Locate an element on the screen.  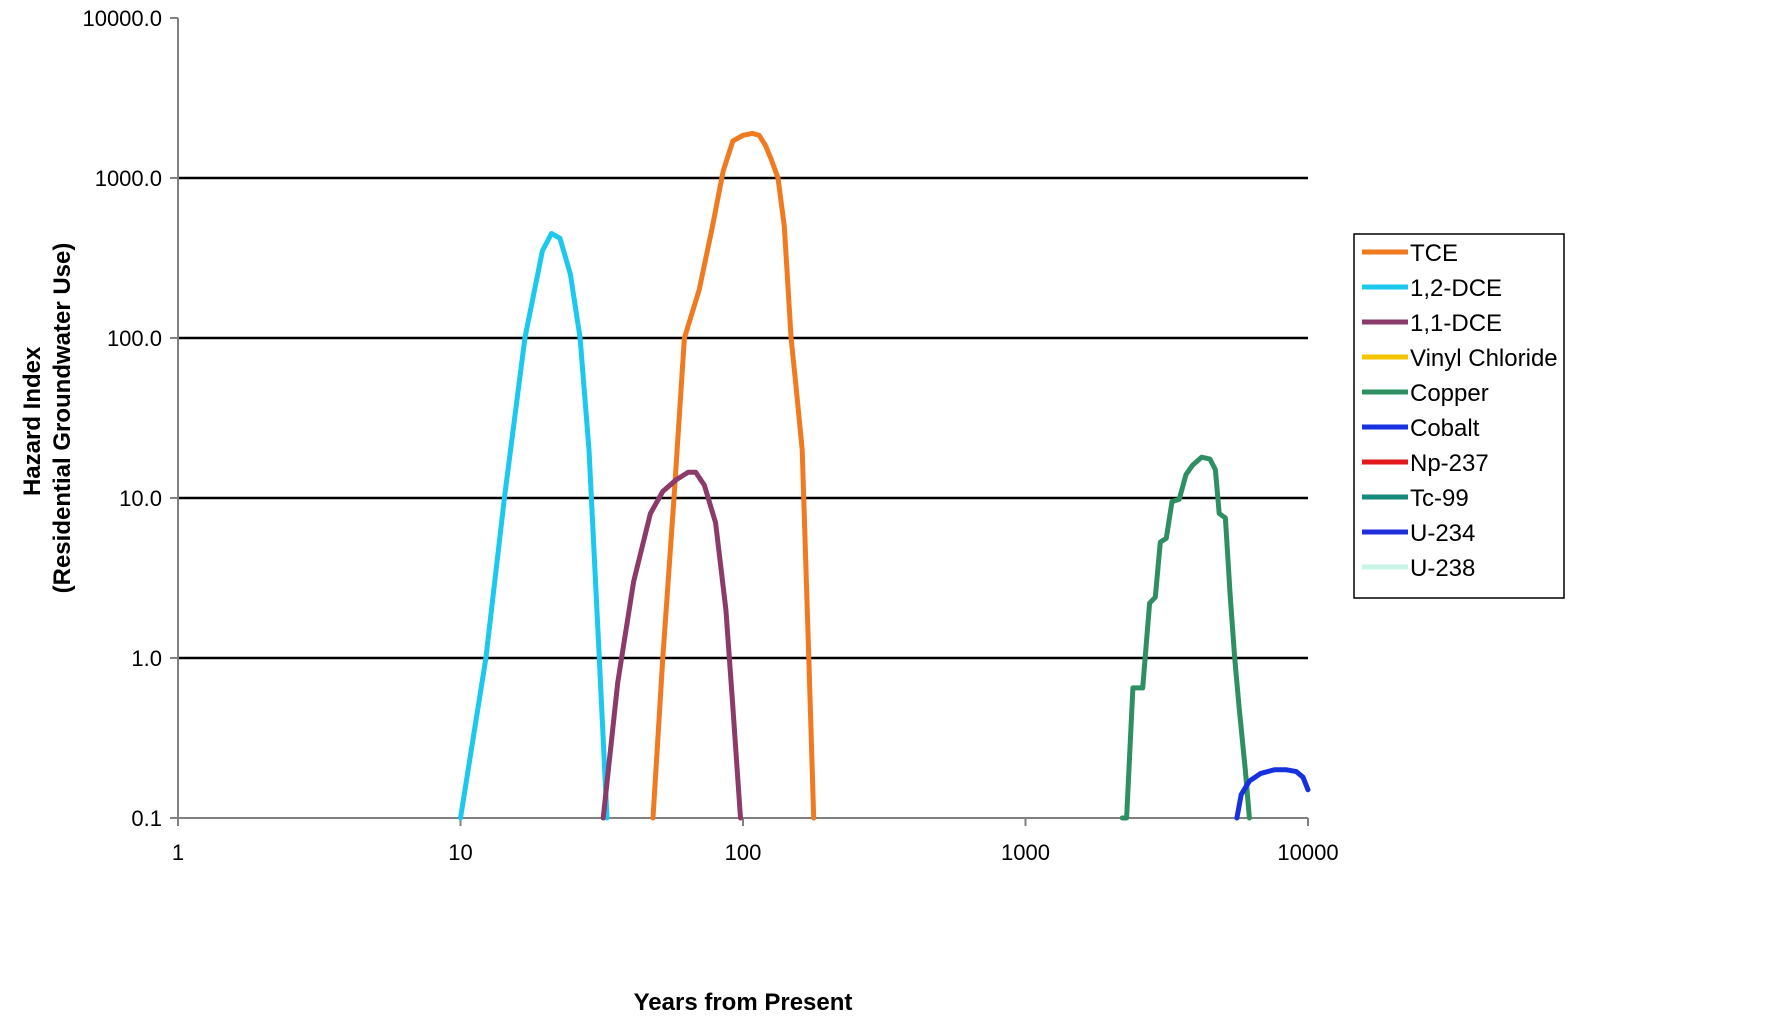
x-axis-ticks: 1 10 100 1000 10000 is located at coordinates (755, 841).